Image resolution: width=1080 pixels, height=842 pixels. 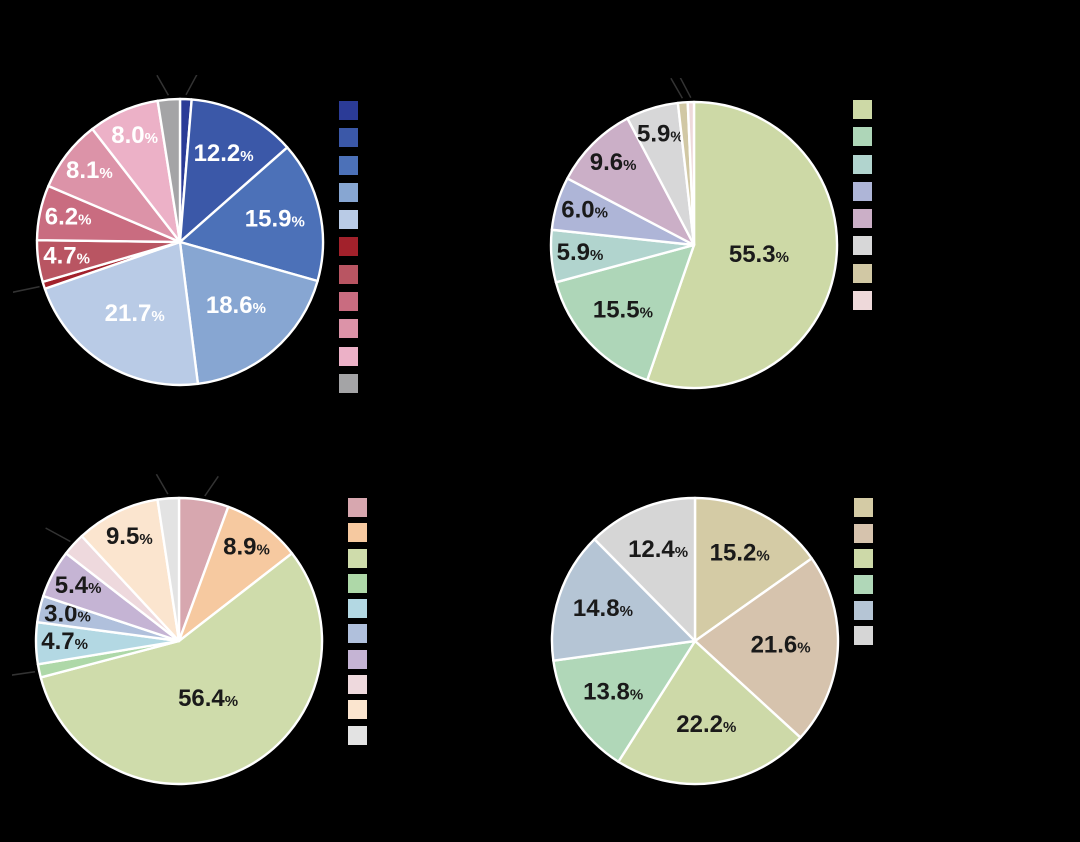 I want to click on pie-top-right-slice-3-label: 6.0%, so click(x=584, y=210).